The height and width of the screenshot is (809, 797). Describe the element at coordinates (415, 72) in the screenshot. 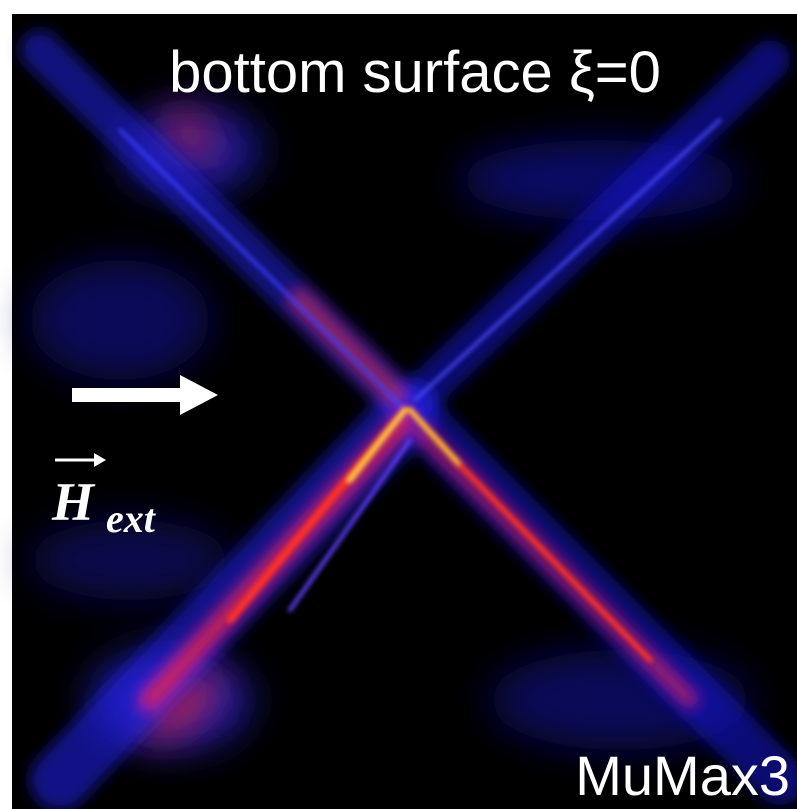

I see `title: bottom surface ξ=0` at that location.